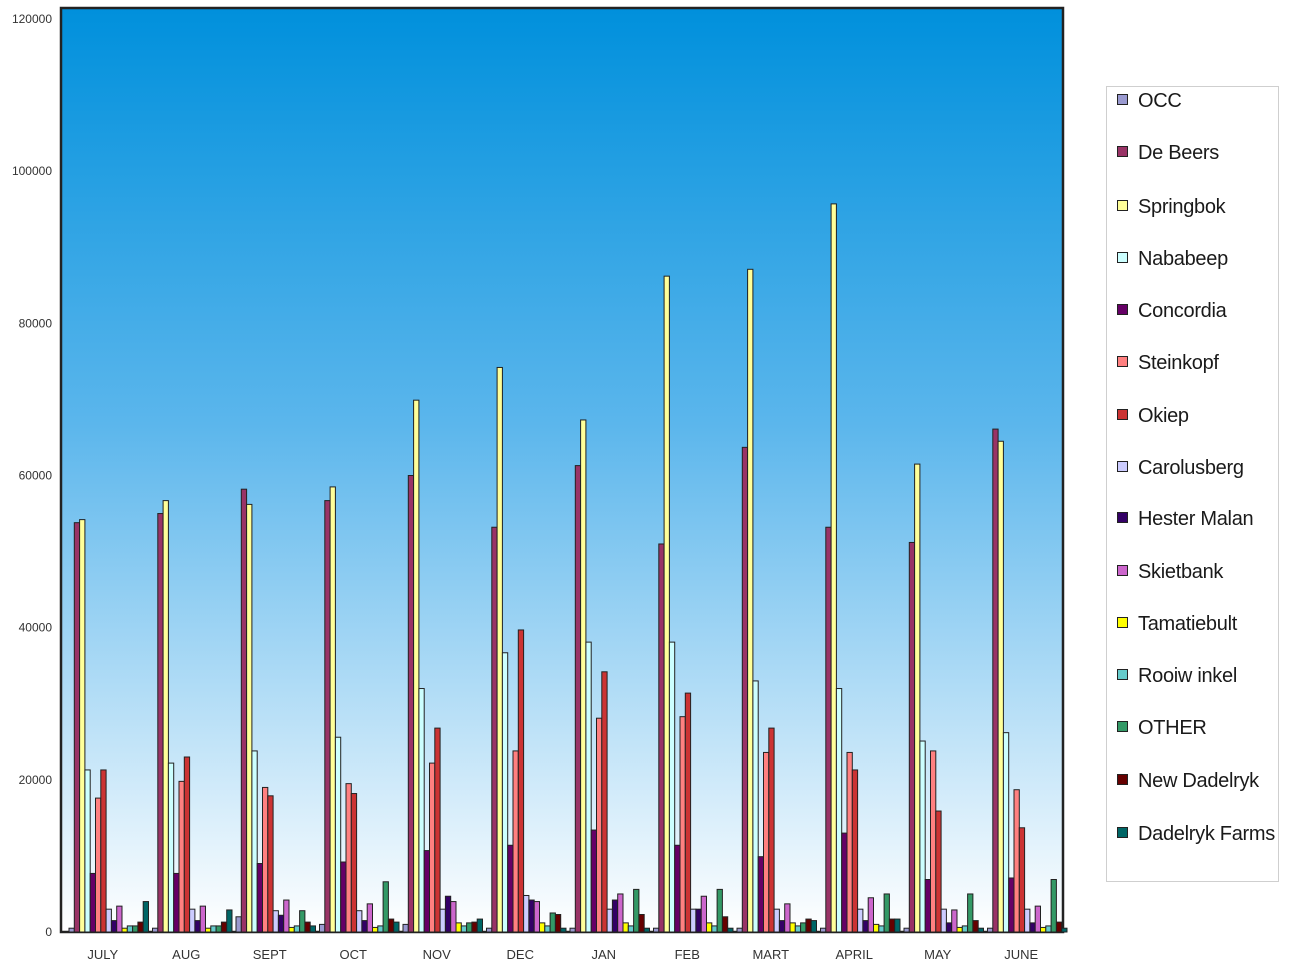  I want to click on legend-label: New Dadelryk, so click(1198, 781).